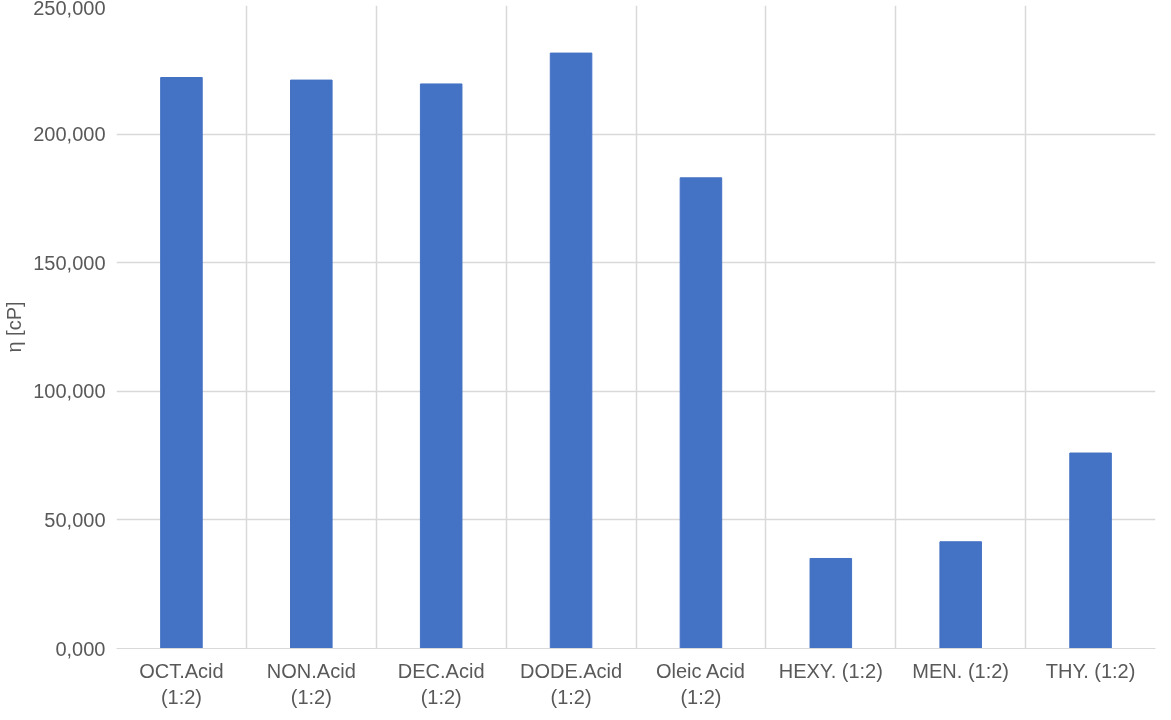 This screenshot has width=1171, height=720. I want to click on y-tick-label: 200,000, so click(69, 134).